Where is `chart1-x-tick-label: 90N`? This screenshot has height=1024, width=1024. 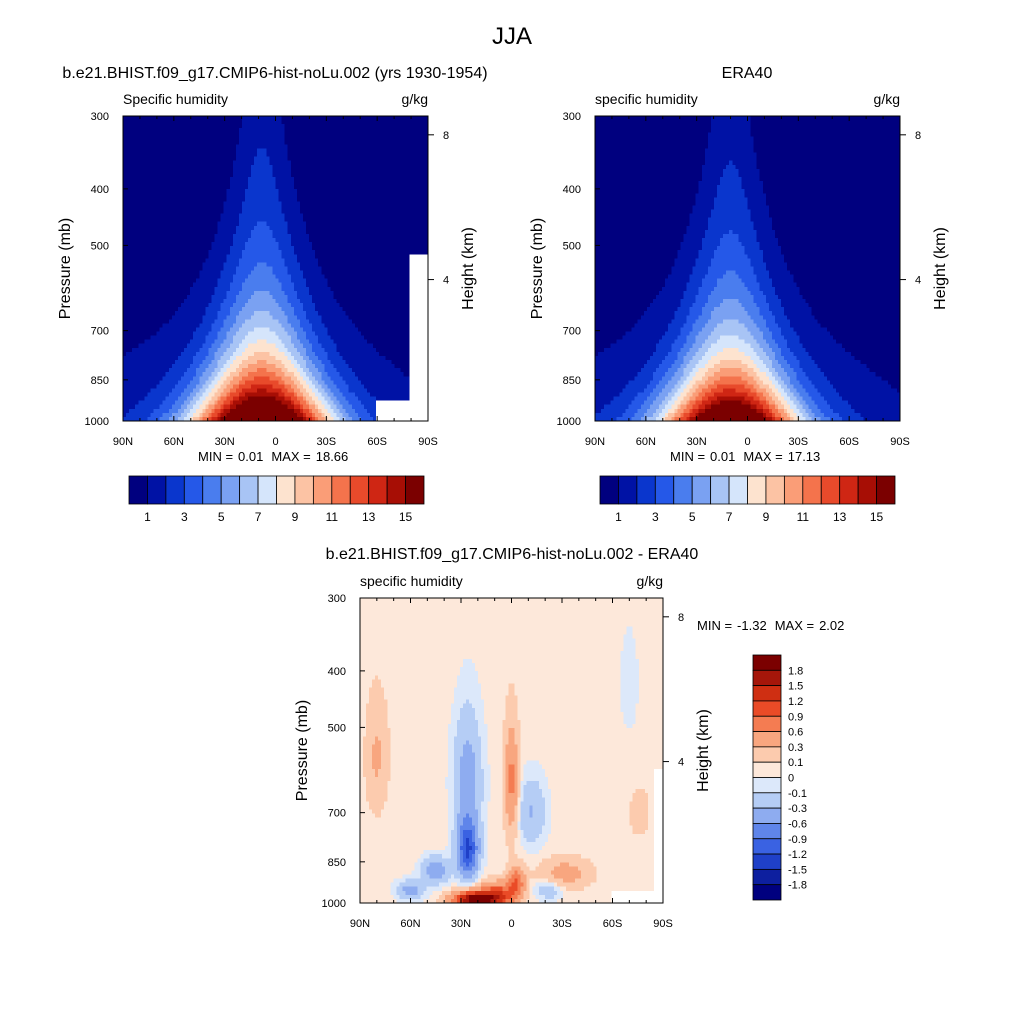 chart1-x-tick-label: 90N is located at coordinates (595, 442).